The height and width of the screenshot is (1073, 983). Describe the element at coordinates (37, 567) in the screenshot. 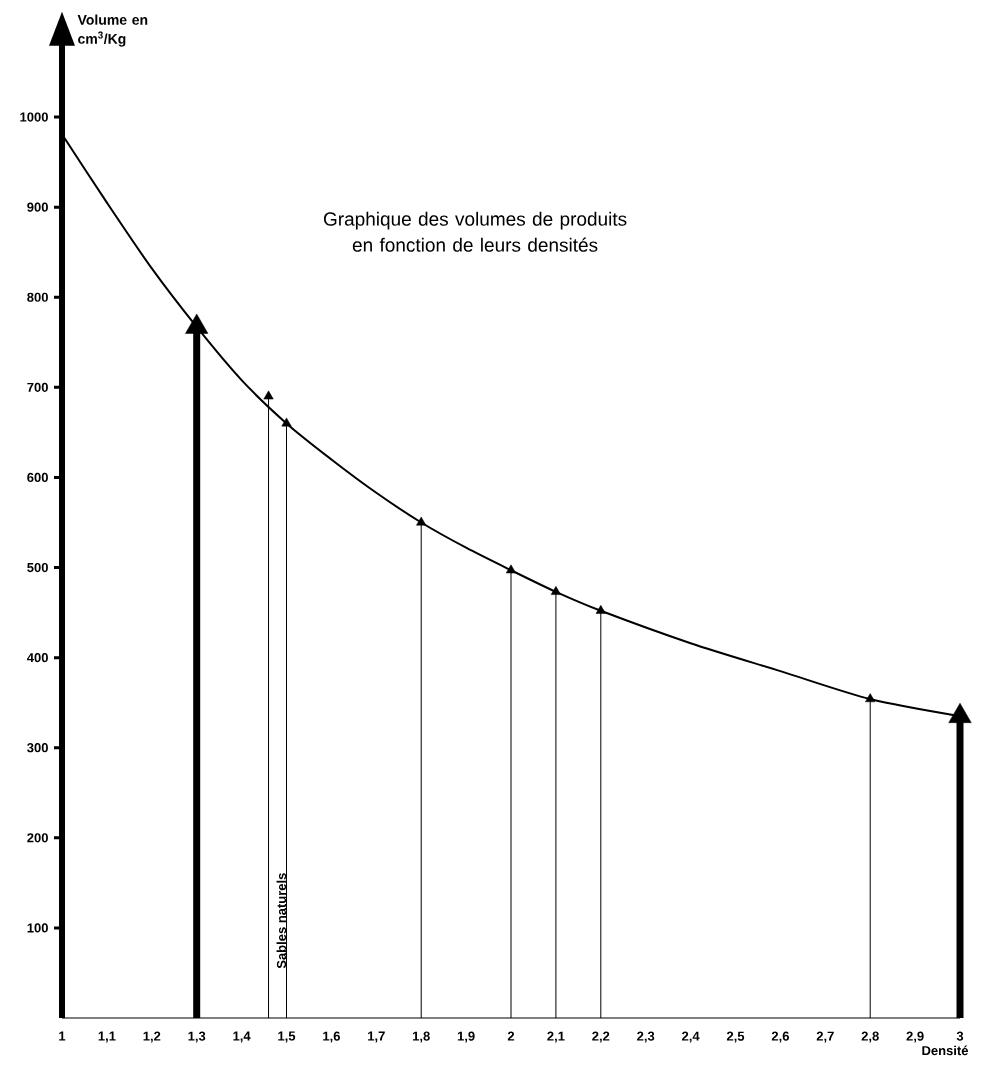

I see `y-tick-label: 500` at that location.